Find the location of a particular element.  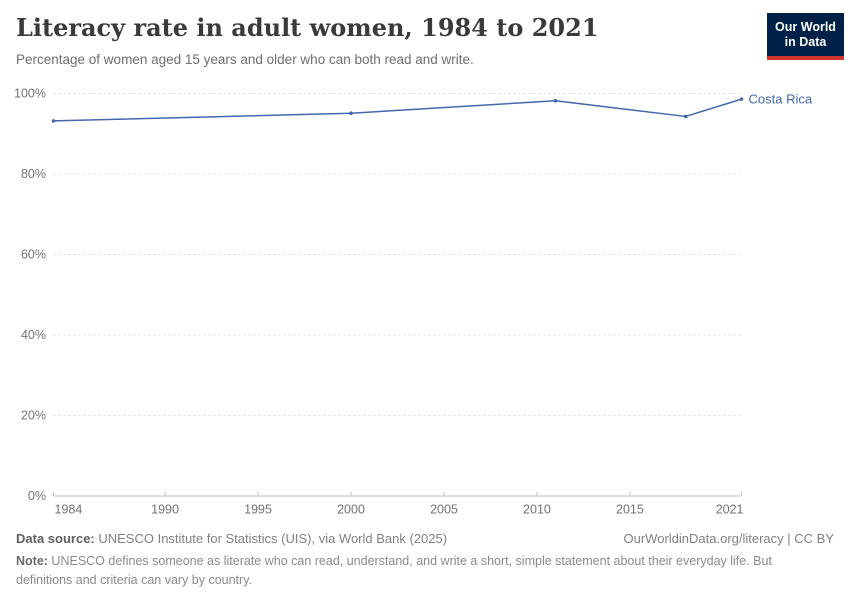

y-axis-tick-label: 100% is located at coordinates (30, 94).